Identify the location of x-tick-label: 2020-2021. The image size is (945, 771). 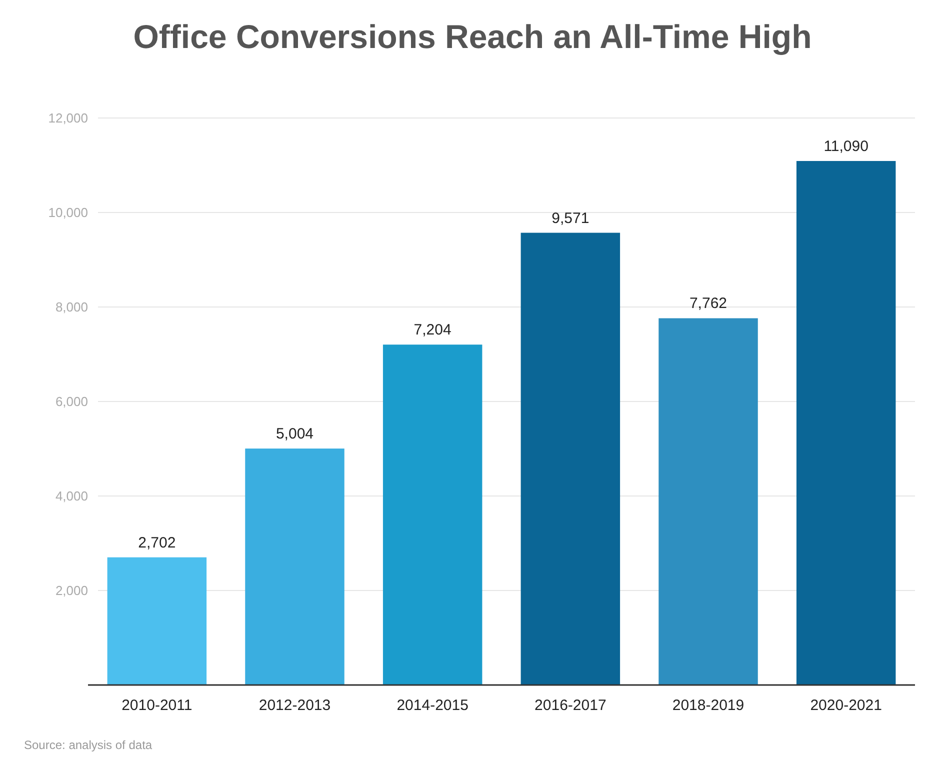
(846, 705).